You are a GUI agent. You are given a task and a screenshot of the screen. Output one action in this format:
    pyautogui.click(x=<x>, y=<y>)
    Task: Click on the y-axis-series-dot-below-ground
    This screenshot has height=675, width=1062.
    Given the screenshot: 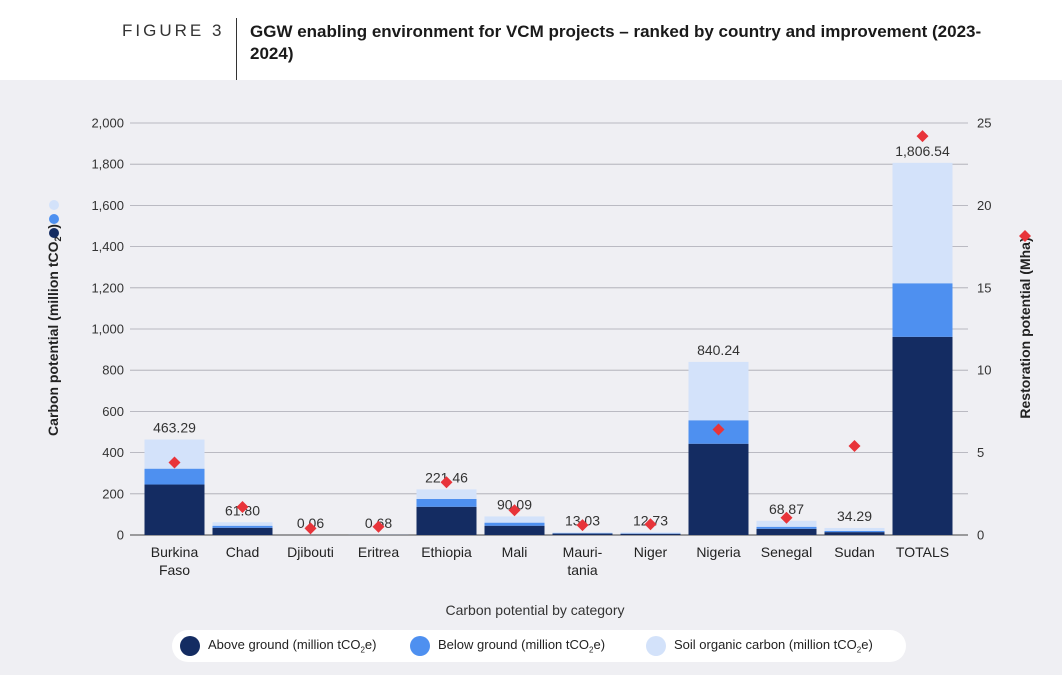 What is the action you would take?
    pyautogui.click(x=54, y=219)
    